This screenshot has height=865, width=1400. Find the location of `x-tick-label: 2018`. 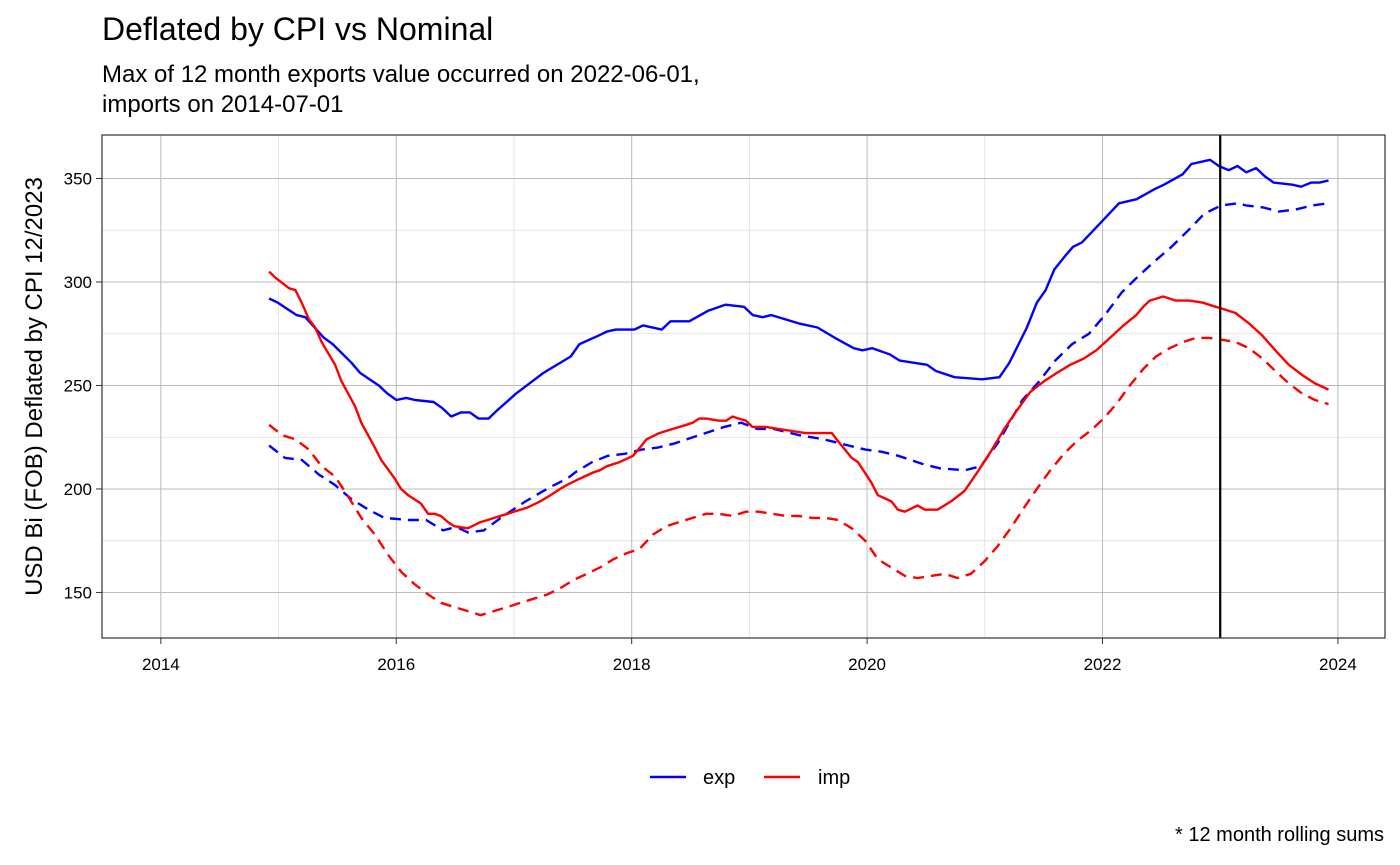

x-tick-label: 2018 is located at coordinates (632, 664).